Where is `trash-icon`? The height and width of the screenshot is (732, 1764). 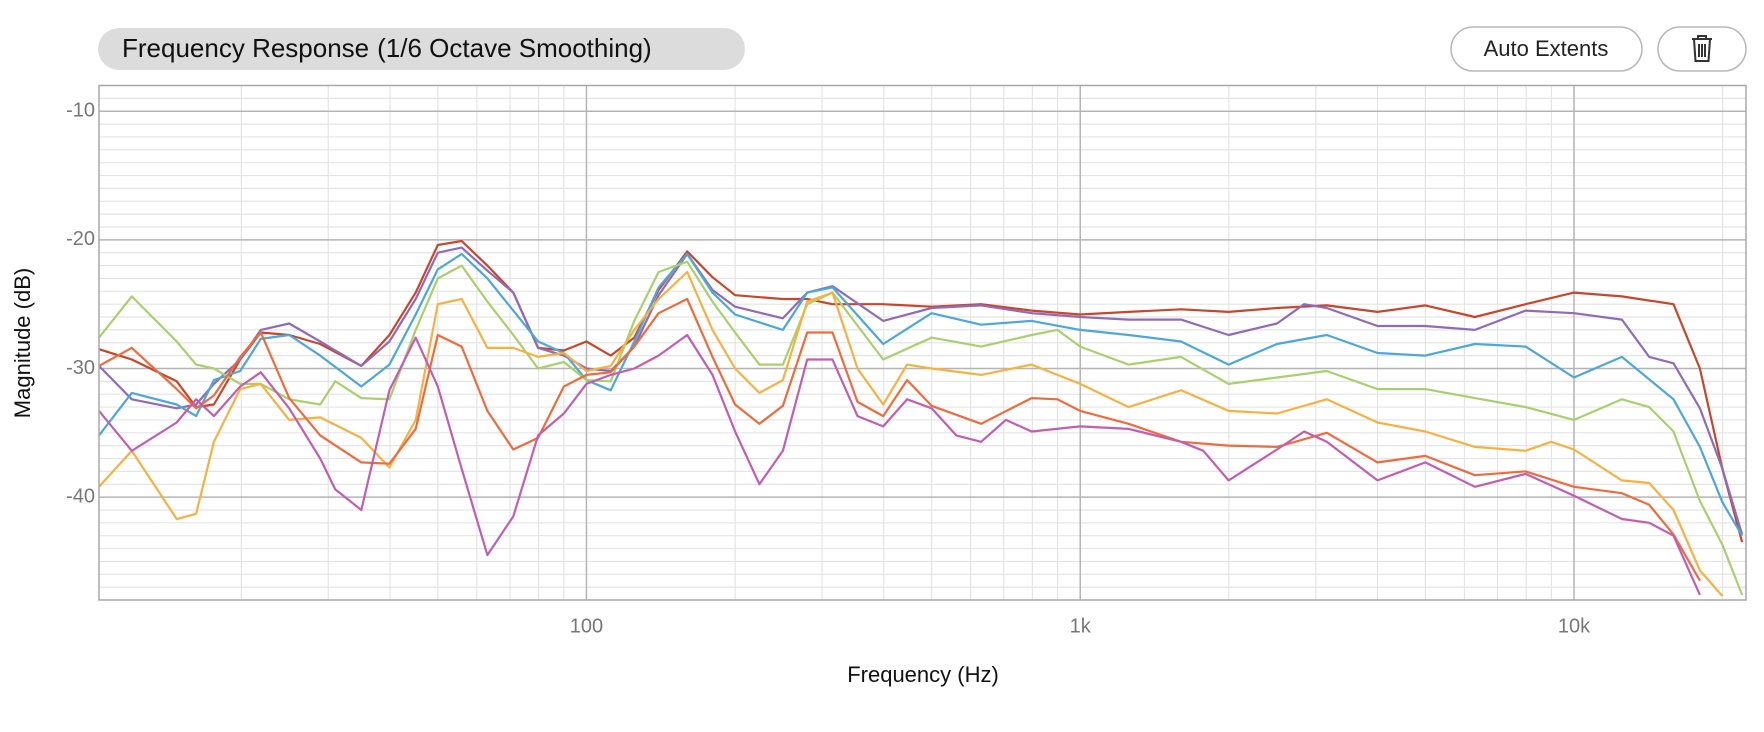
trash-icon is located at coordinates (1702, 48).